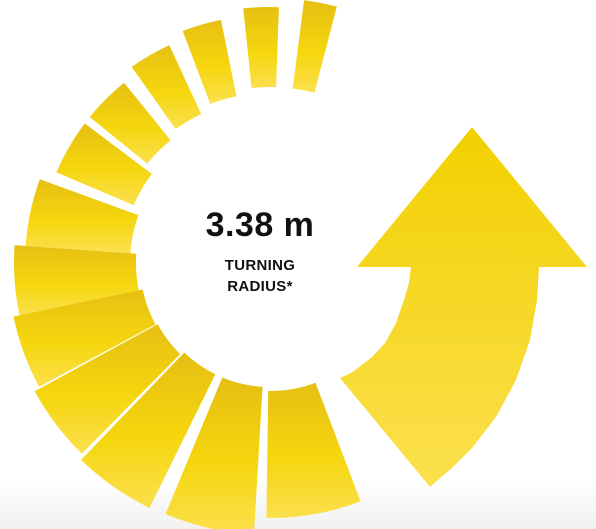  I want to click on caption-line-2: RADIUS*, so click(260, 286).